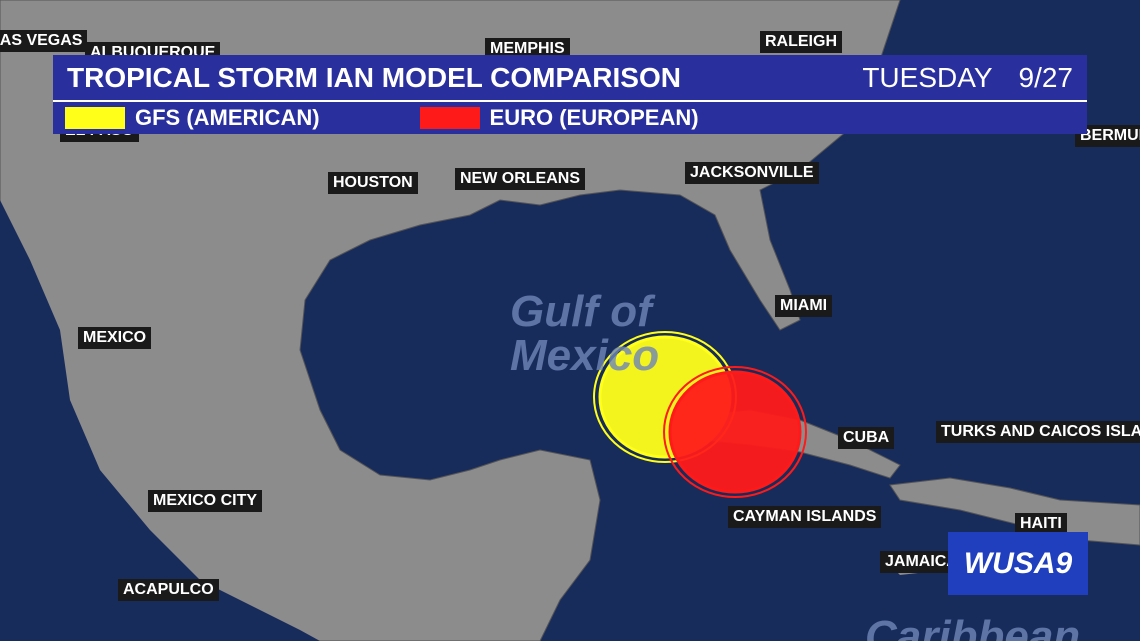 The height and width of the screenshot is (641, 1140). What do you see at coordinates (1041, 524) in the screenshot?
I see `place-label: HAITI` at bounding box center [1041, 524].